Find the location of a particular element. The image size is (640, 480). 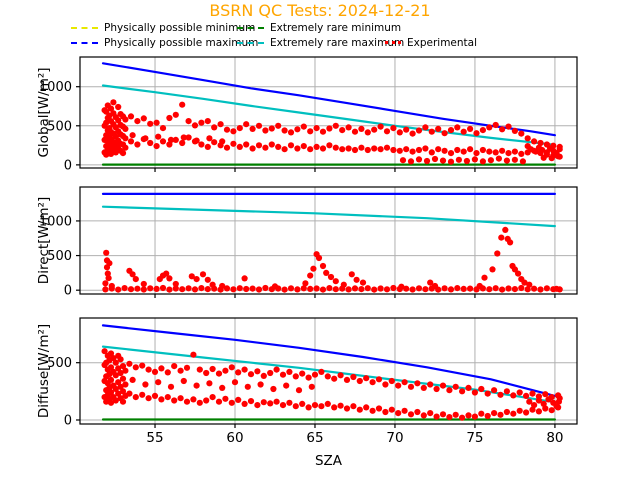

diffuse-experimental-points is located at coordinates (332, 384).